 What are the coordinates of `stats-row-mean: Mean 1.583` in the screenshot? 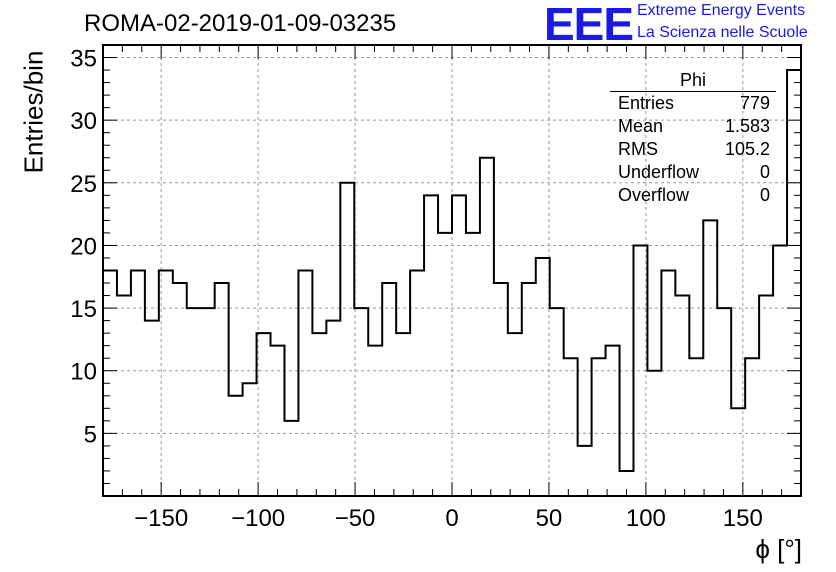 It's located at (693, 126).